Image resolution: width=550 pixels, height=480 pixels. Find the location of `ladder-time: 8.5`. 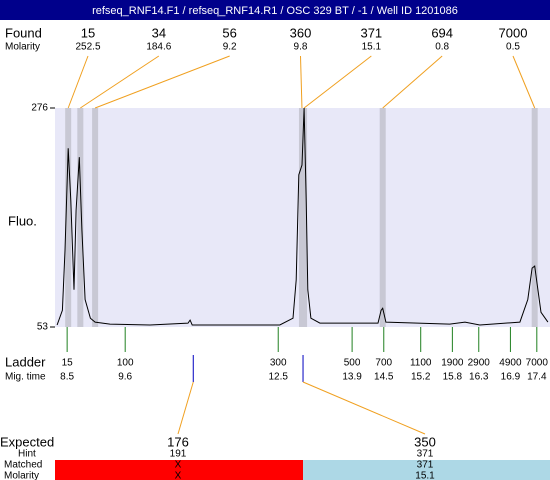

ladder-time: 8.5 is located at coordinates (67, 377).